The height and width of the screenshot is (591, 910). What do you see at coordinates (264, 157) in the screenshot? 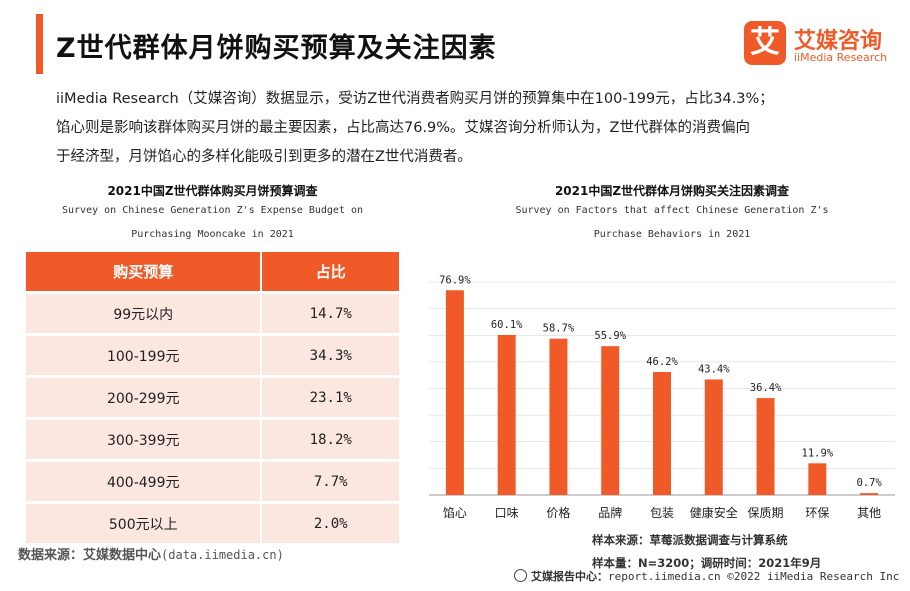
I see `intro-line: 于经济型，月饼馅心的多样化能吸引到更多的潜在Z世代消费者。` at bounding box center [264, 157].